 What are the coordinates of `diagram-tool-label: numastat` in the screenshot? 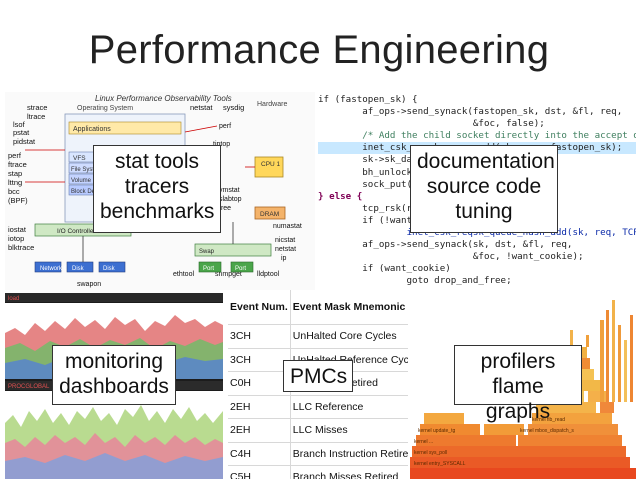 It's located at (287, 226).